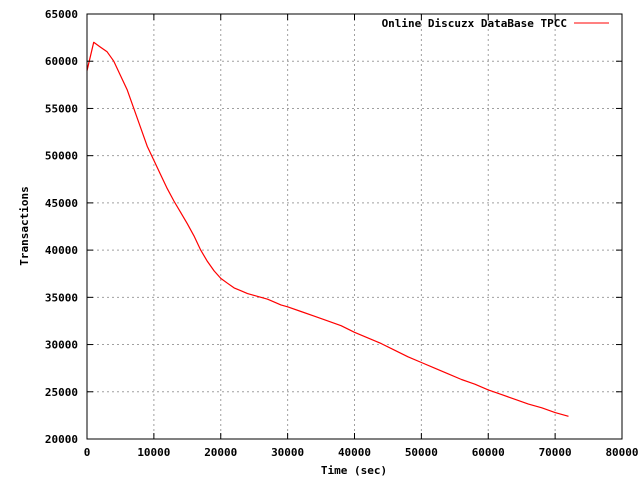  I want to click on x-tick-label: 70000, so click(555, 452).